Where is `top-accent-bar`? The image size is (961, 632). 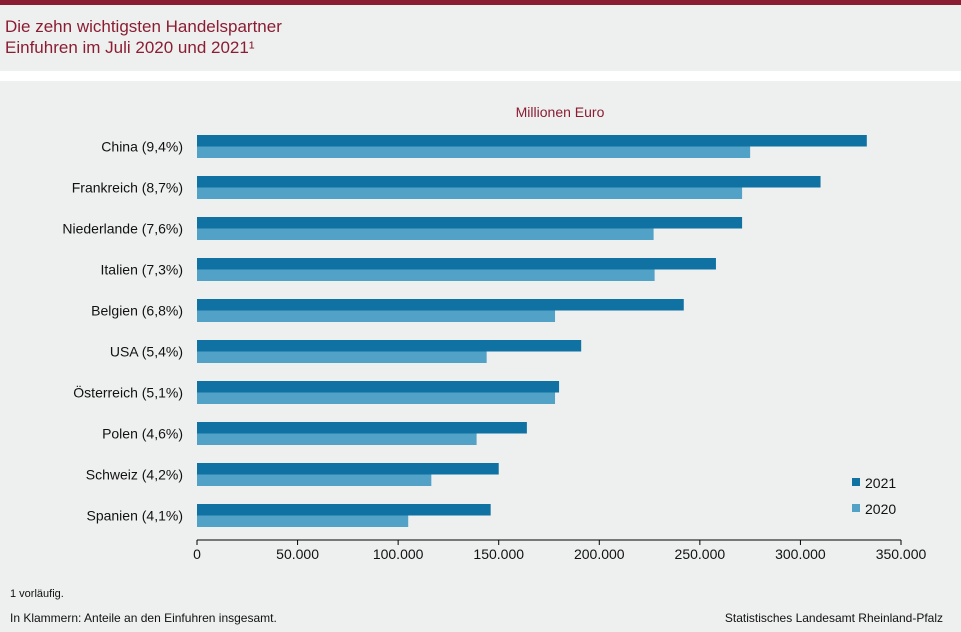
top-accent-bar is located at coordinates (480, 2).